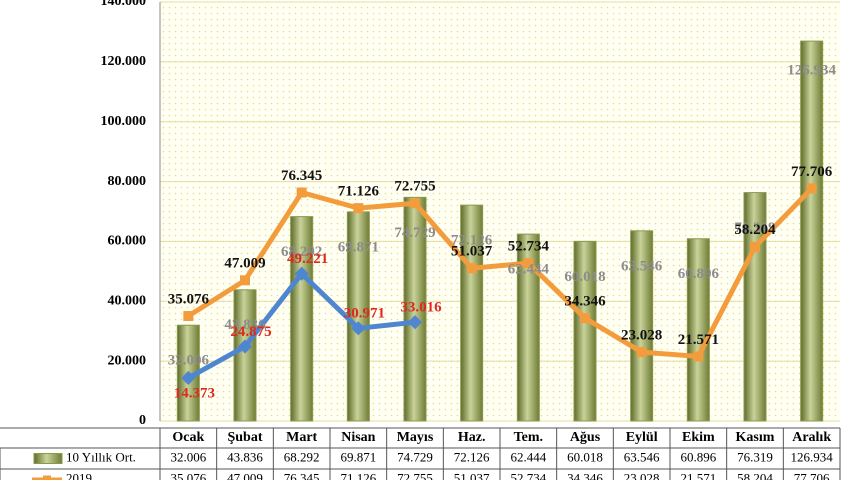 The height and width of the screenshot is (480, 860). What do you see at coordinates (124, 61) in the screenshot?
I see `y-tick-label: 120.000` at bounding box center [124, 61].